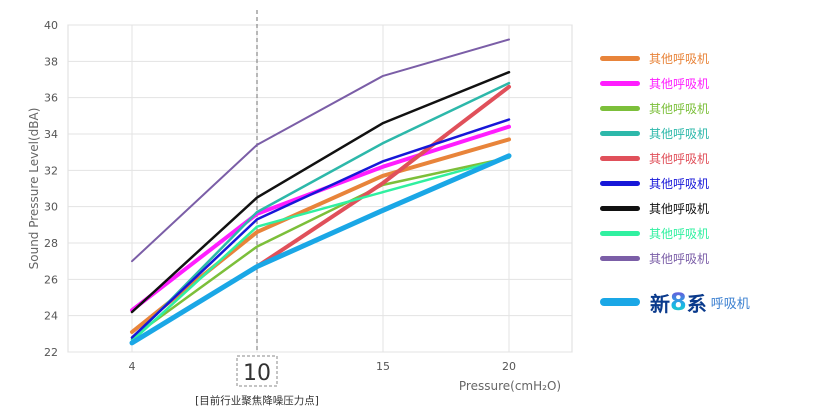 The width and height of the screenshot is (820, 417). Describe the element at coordinates (620, 302) in the screenshot. I see `legend-swatch-highlight` at that location.